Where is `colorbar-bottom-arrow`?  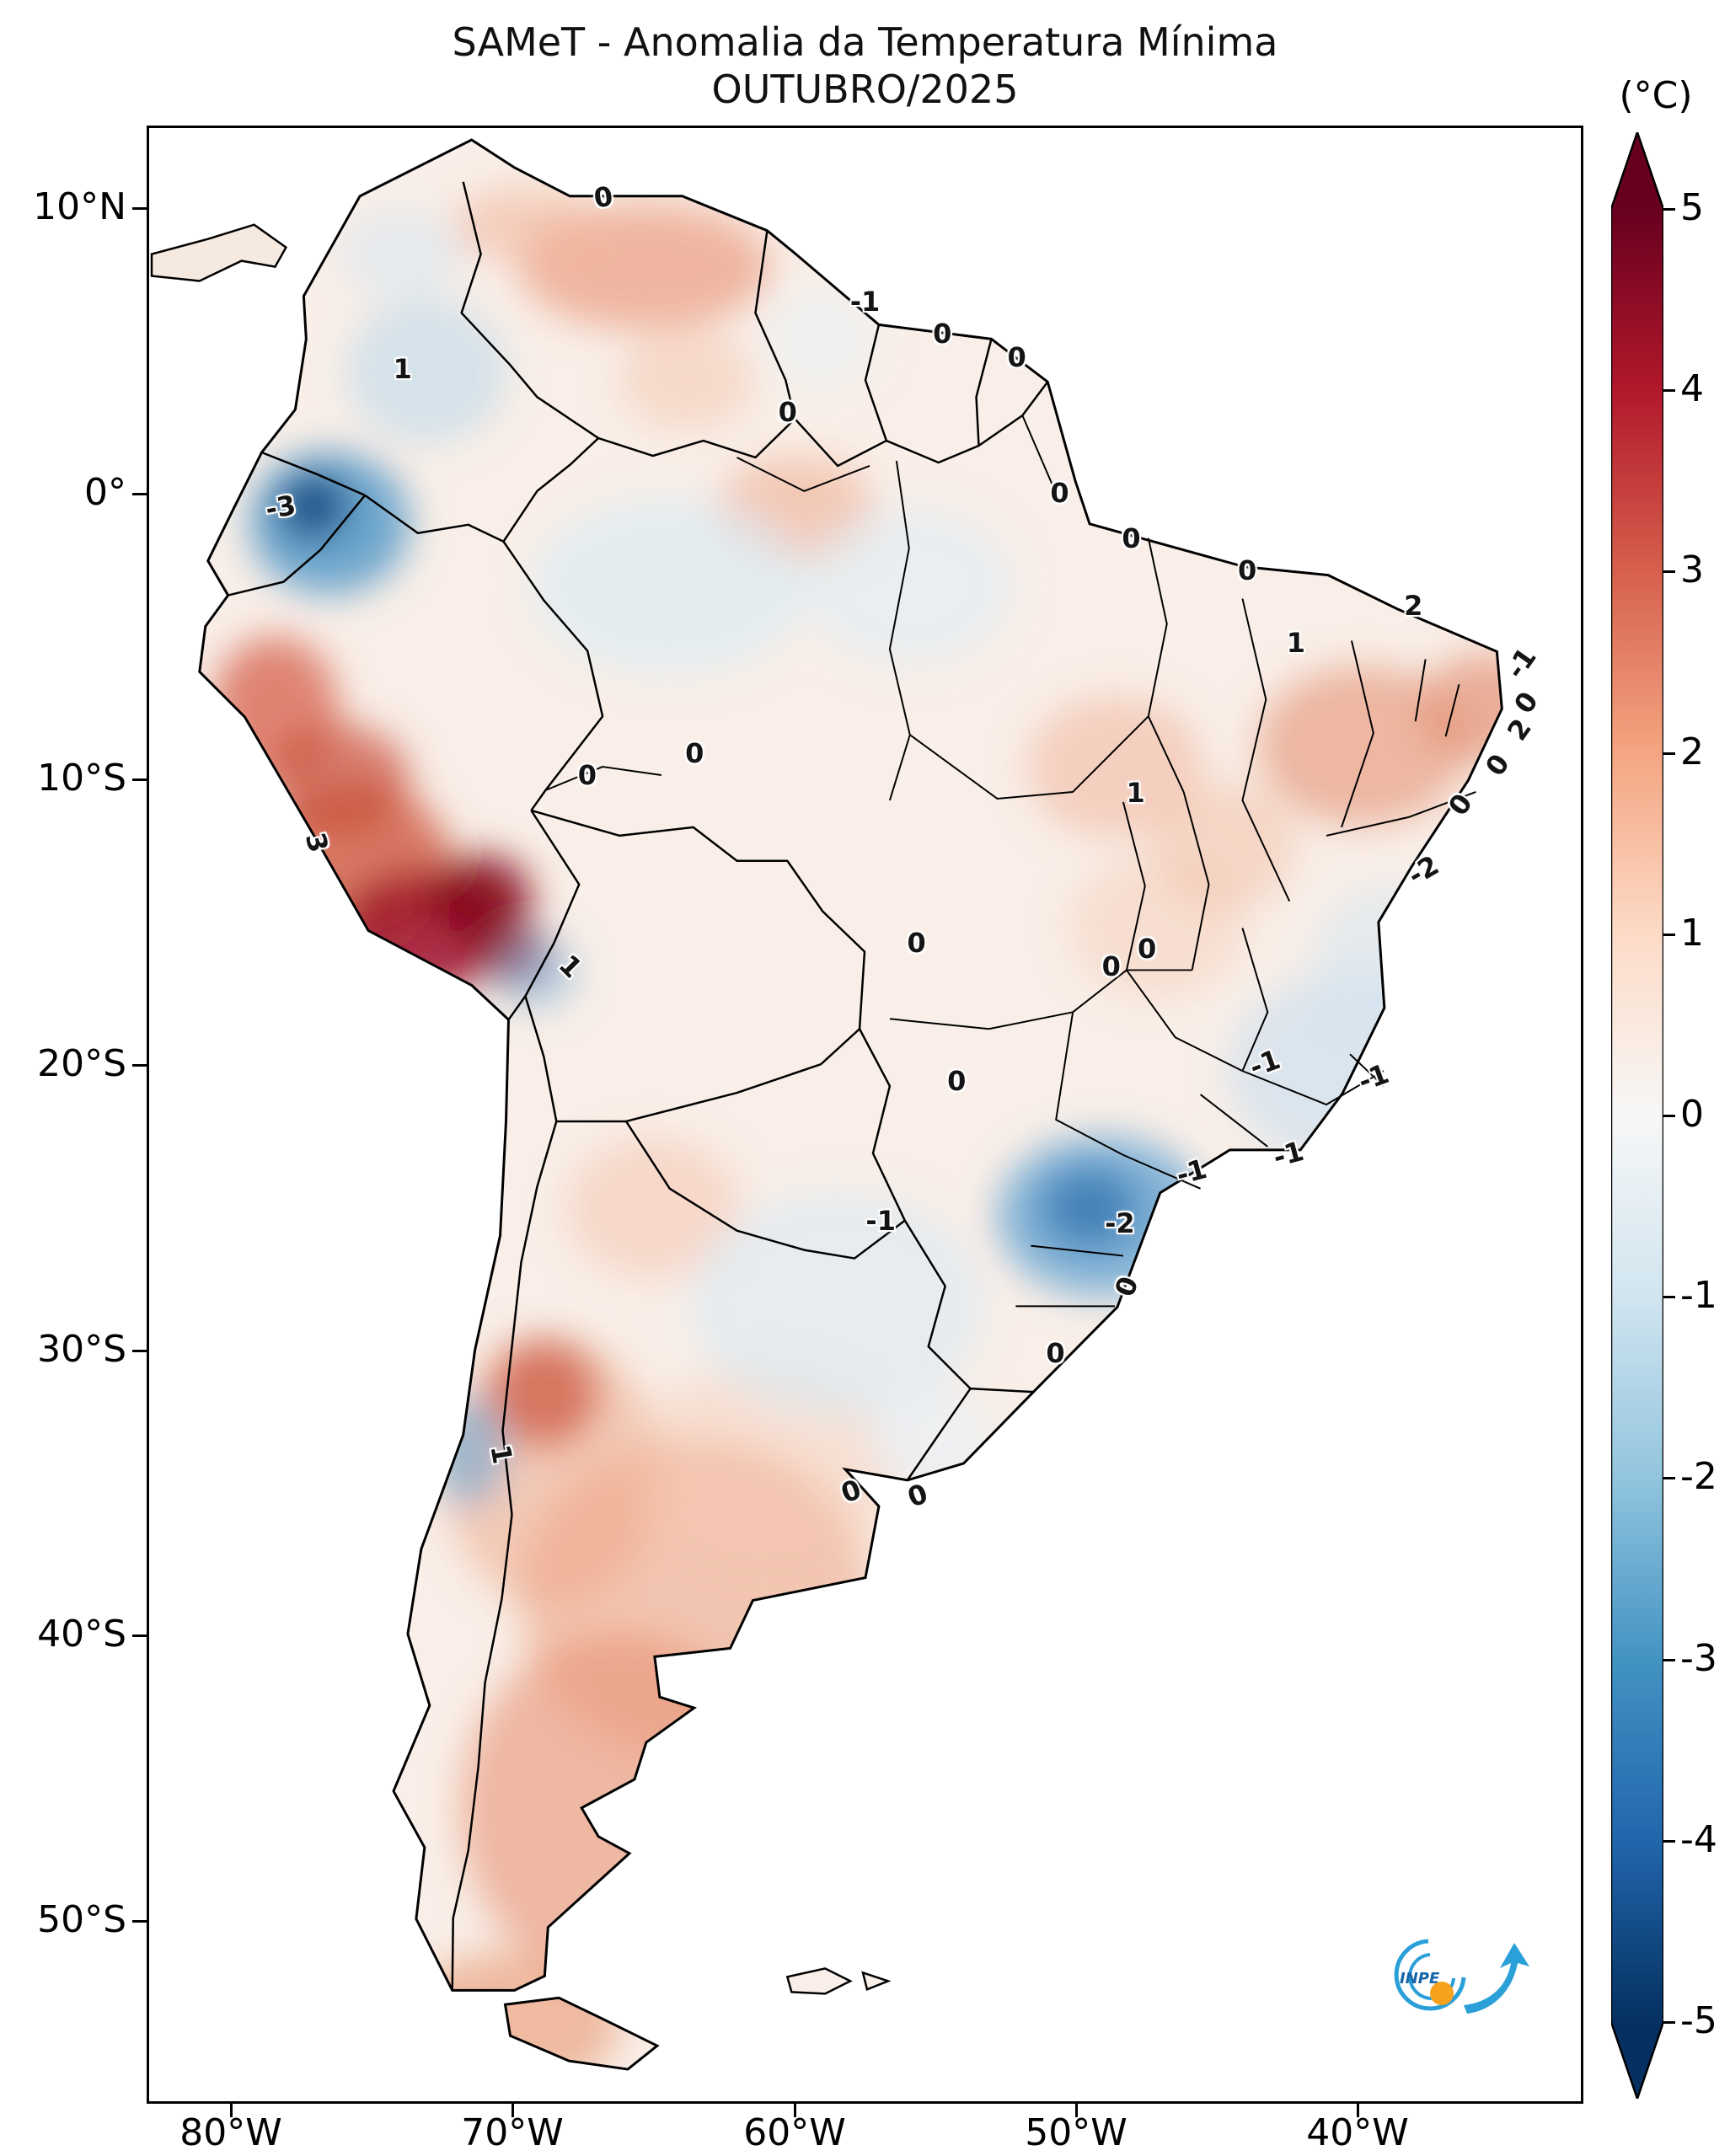
colorbar-bottom-arrow is located at coordinates (1637, 2060).